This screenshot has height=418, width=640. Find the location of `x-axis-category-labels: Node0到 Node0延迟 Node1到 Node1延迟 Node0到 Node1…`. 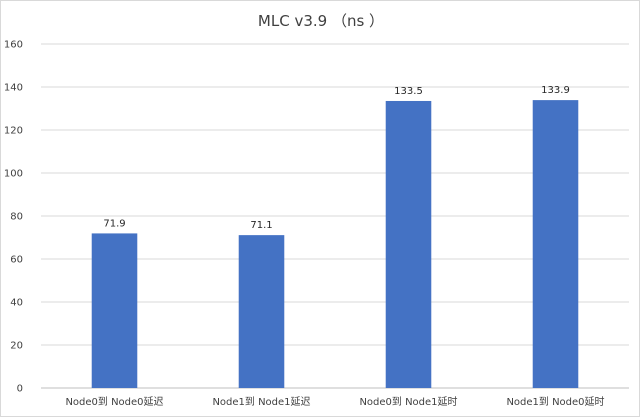

x-axis-category-labels: Node0到 Node0延迟 Node1到 Node1延迟 Node0到 Node1… is located at coordinates (334, 401).